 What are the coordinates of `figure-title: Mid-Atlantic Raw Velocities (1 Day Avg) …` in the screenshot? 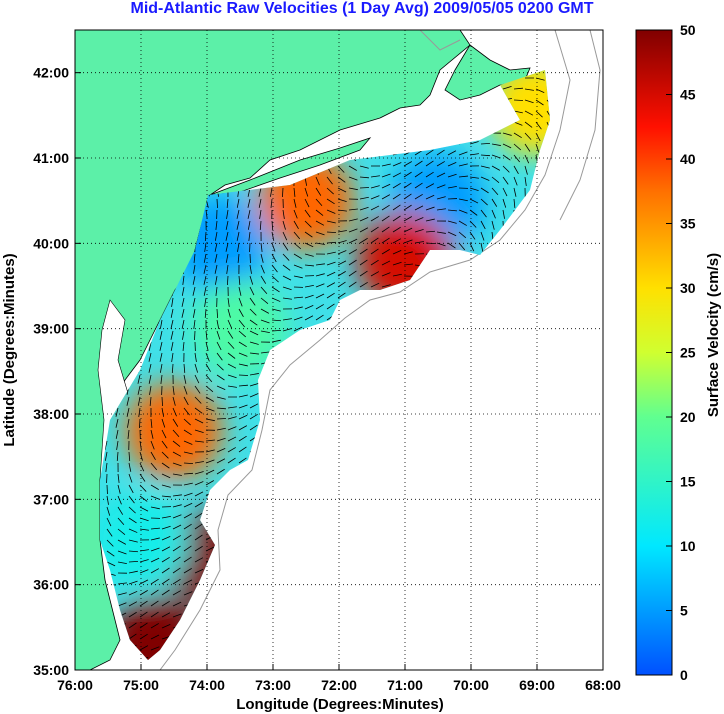 It's located at (362, 8).